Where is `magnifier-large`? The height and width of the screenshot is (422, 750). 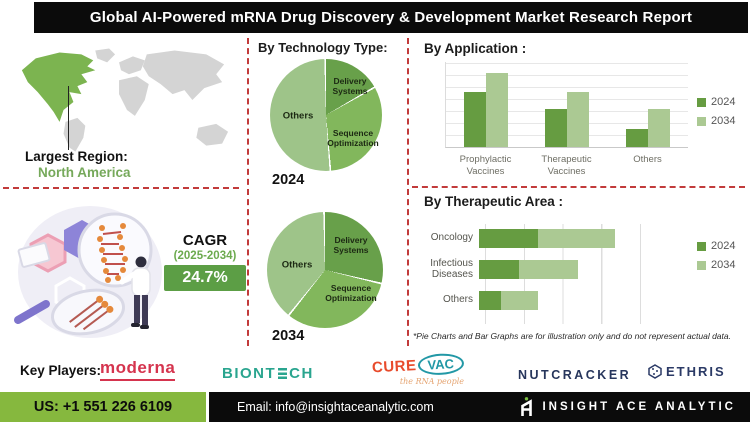
magnifier-large is located at coordinates (115, 250).